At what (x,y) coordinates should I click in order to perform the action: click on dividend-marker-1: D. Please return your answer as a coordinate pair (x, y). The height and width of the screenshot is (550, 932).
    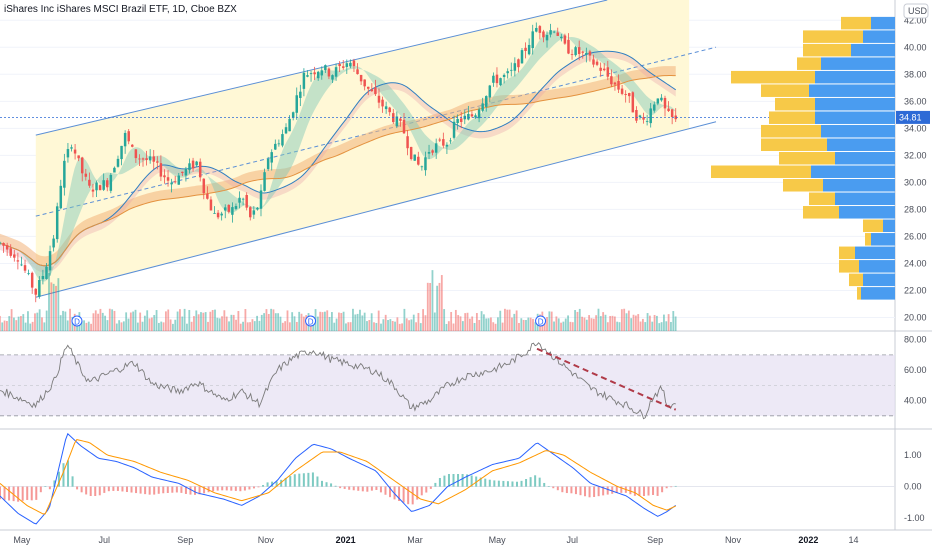
    Looking at the image, I should click on (311, 321).